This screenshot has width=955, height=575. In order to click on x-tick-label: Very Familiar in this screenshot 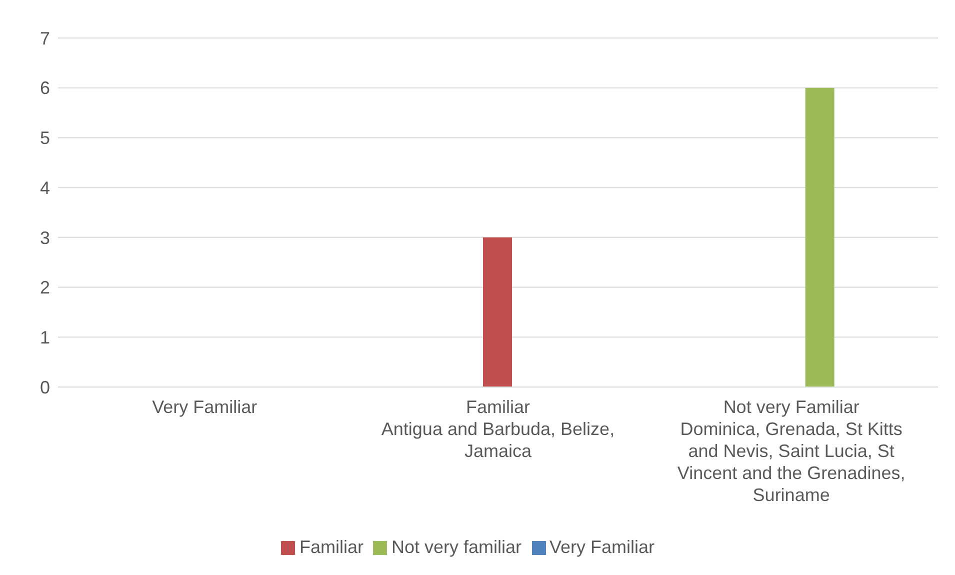, I will do `click(205, 407)`.